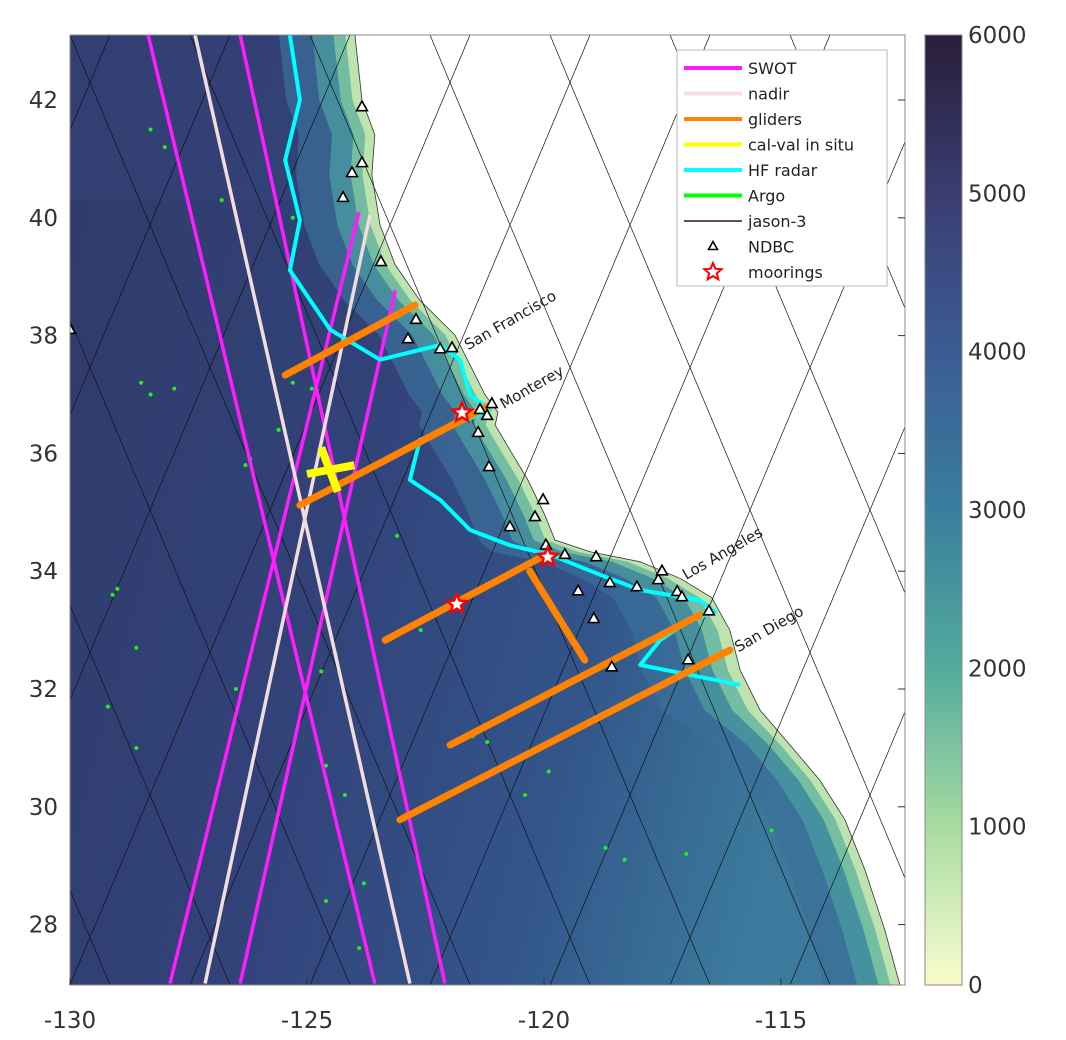  What do you see at coordinates (766, 196) in the screenshot?
I see `legend-label: Argo` at bounding box center [766, 196].